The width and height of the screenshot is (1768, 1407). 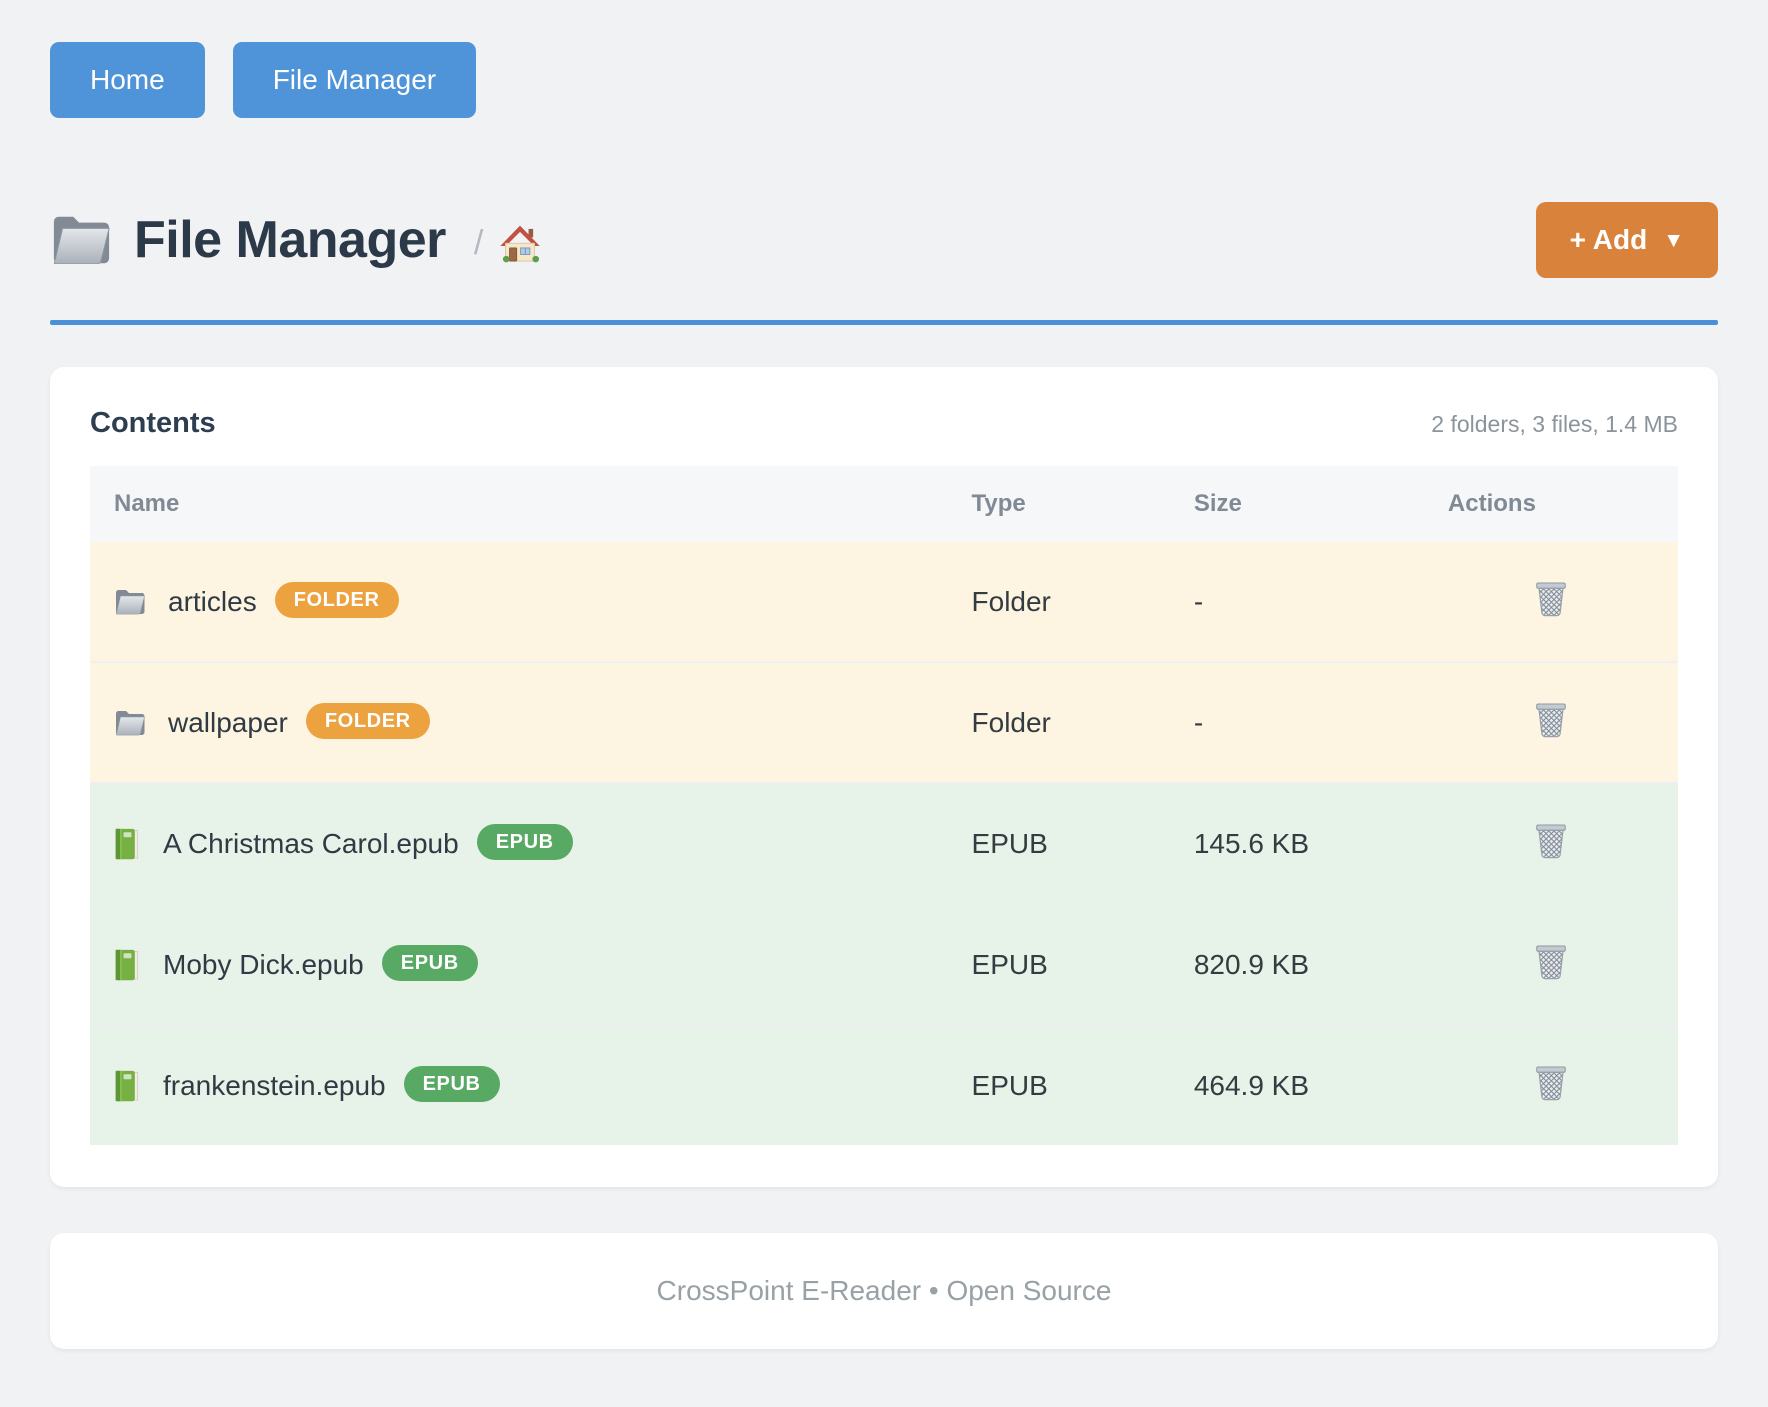 I want to click on contents-summary: 2 folders, 3 files, 1.4 MB, so click(x=1554, y=424).